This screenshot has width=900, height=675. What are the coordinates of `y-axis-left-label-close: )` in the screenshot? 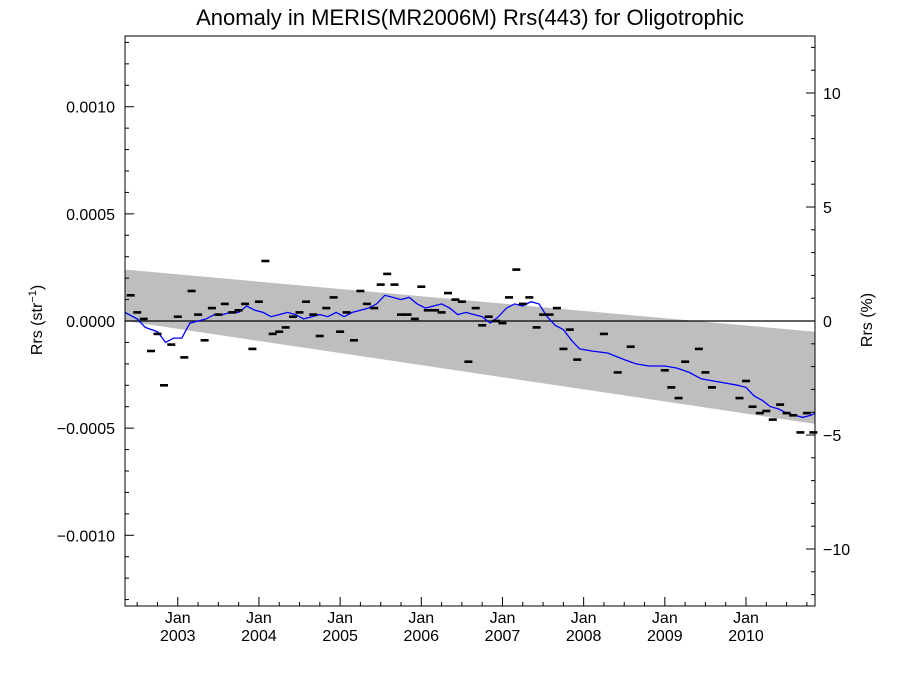 It's located at (37, 287).